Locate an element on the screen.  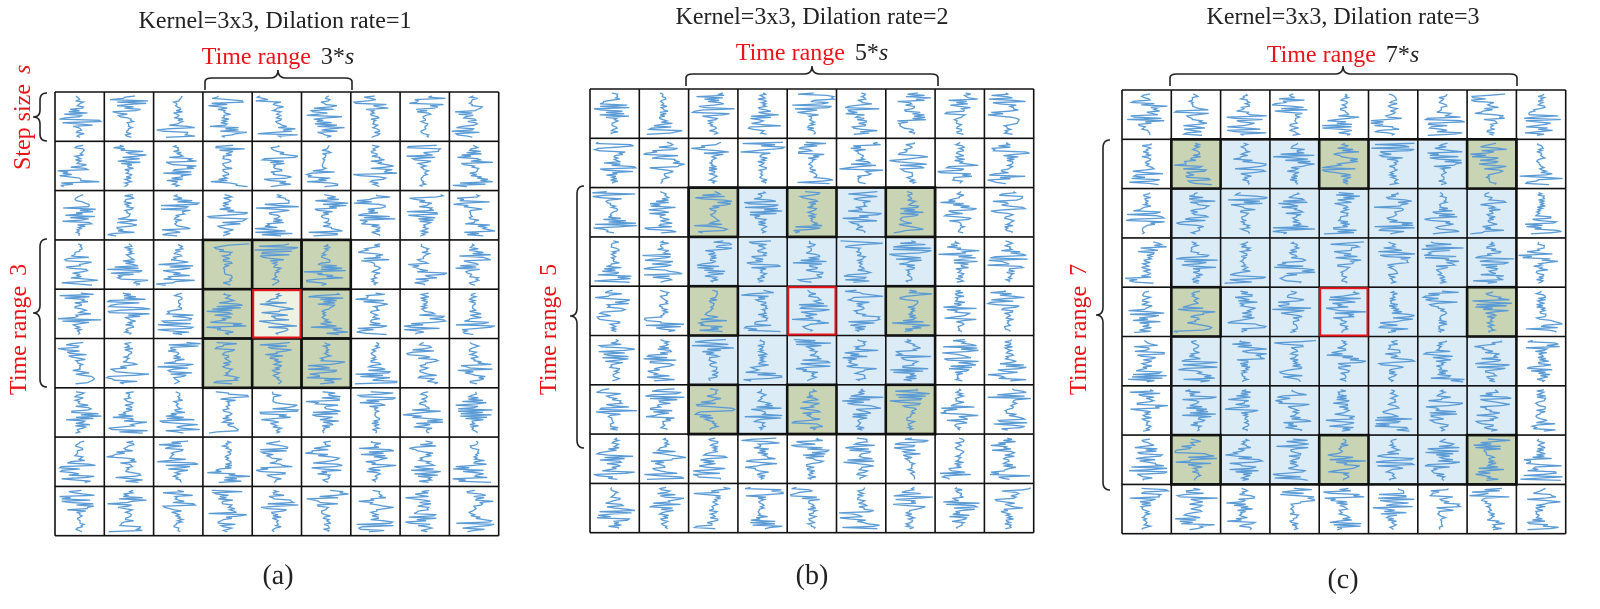
receptive-field-outline is located at coordinates (812, 311).